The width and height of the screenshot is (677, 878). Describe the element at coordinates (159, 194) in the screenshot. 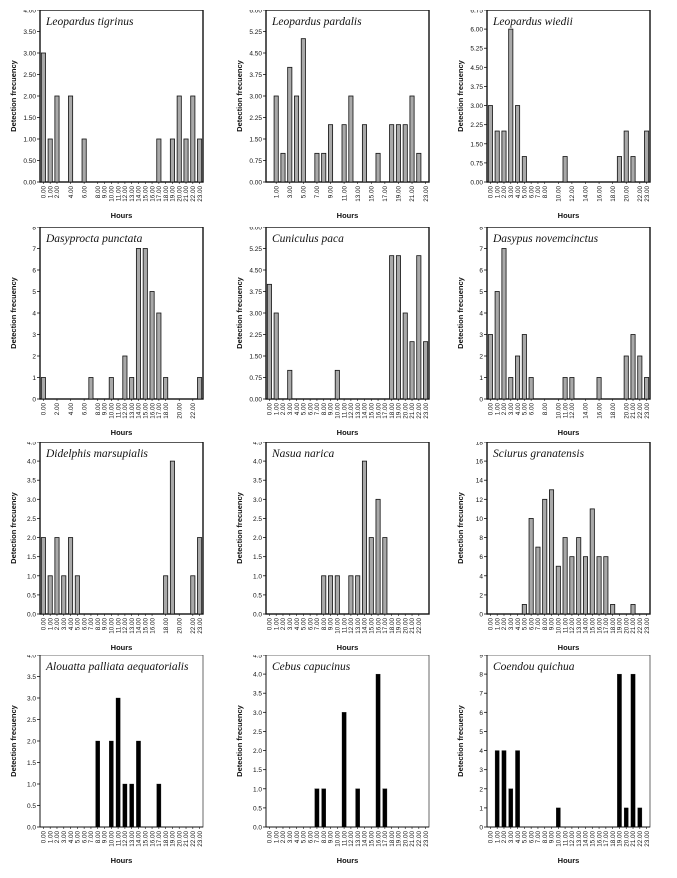

I see `x-tick-label: 17.00` at that location.